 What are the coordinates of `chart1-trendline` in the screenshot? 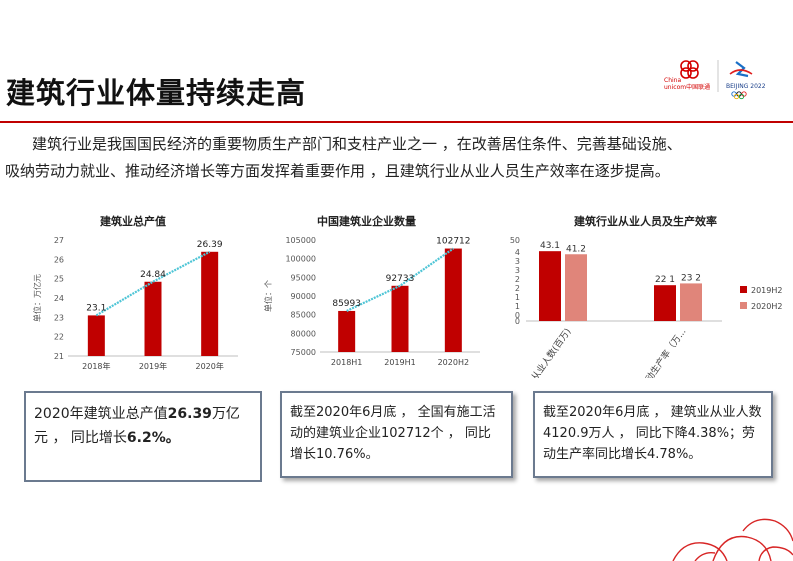 It's located at (153, 283).